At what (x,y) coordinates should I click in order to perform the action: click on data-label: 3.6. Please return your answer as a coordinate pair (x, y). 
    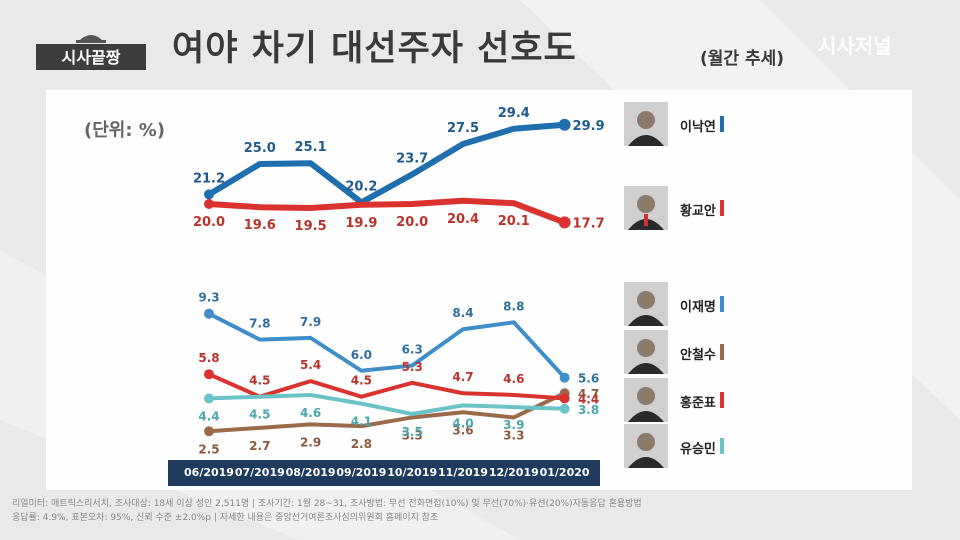
    Looking at the image, I should click on (462, 430).